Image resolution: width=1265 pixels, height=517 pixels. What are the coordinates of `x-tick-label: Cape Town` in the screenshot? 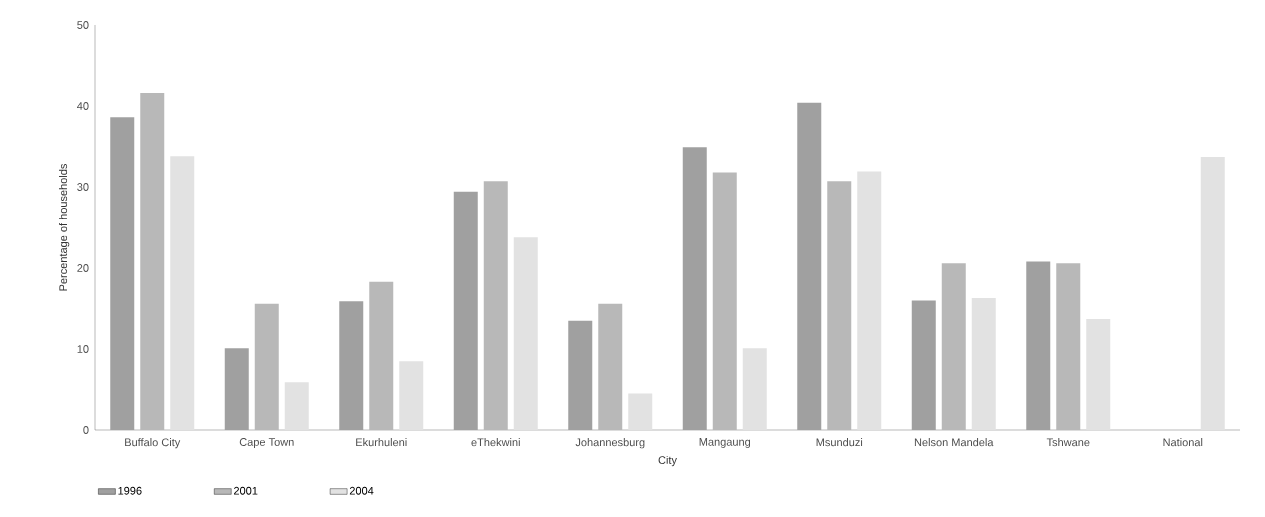 It's located at (266, 443).